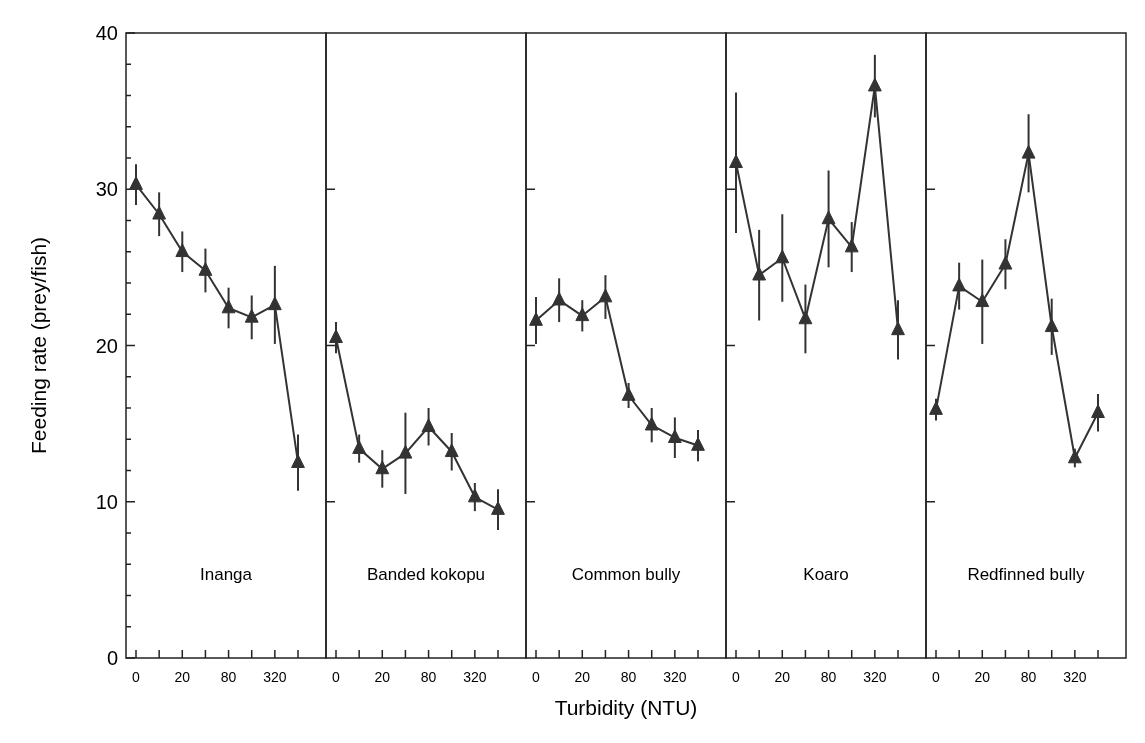 The image size is (1145, 743). What do you see at coordinates (106, 345) in the screenshot?
I see `y-tick-label: 20` at bounding box center [106, 345].